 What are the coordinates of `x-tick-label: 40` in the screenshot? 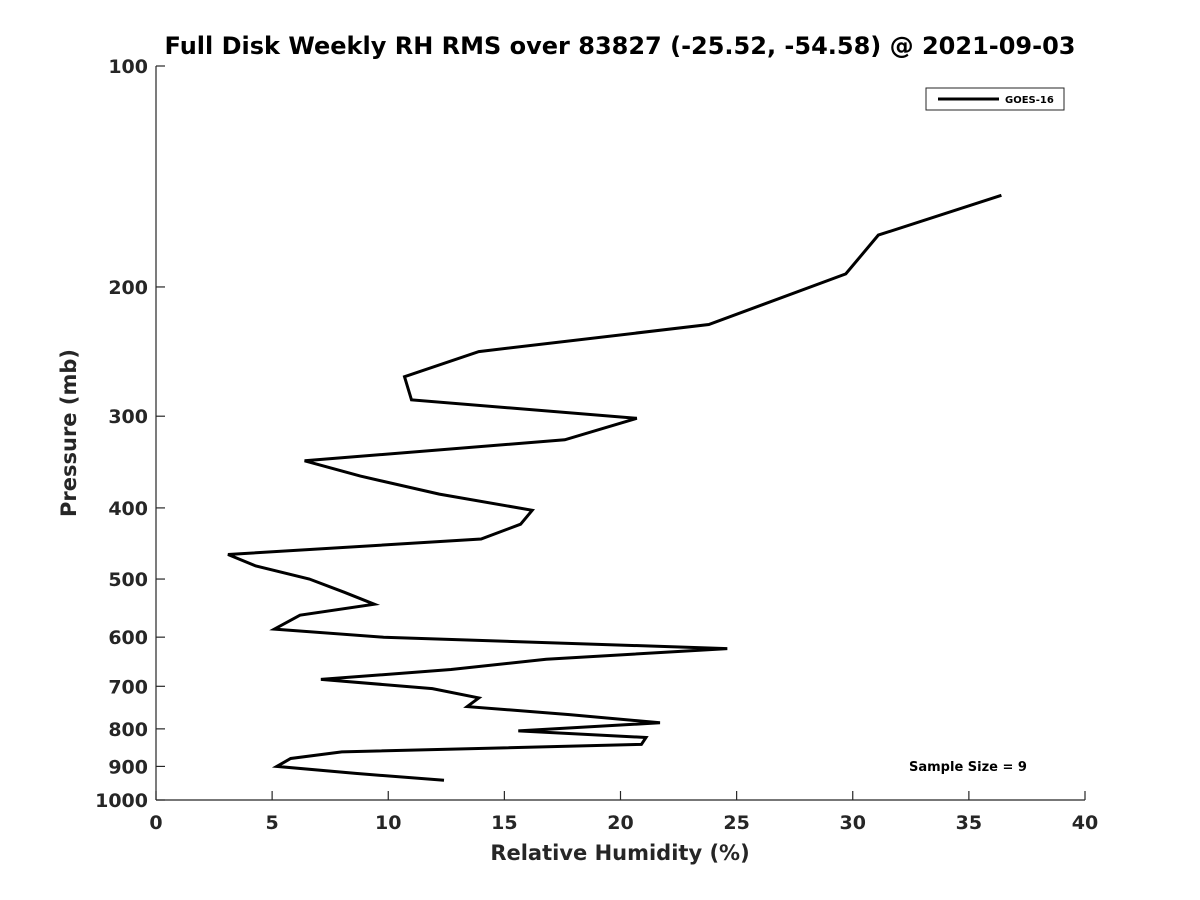 It's located at (1085, 823).